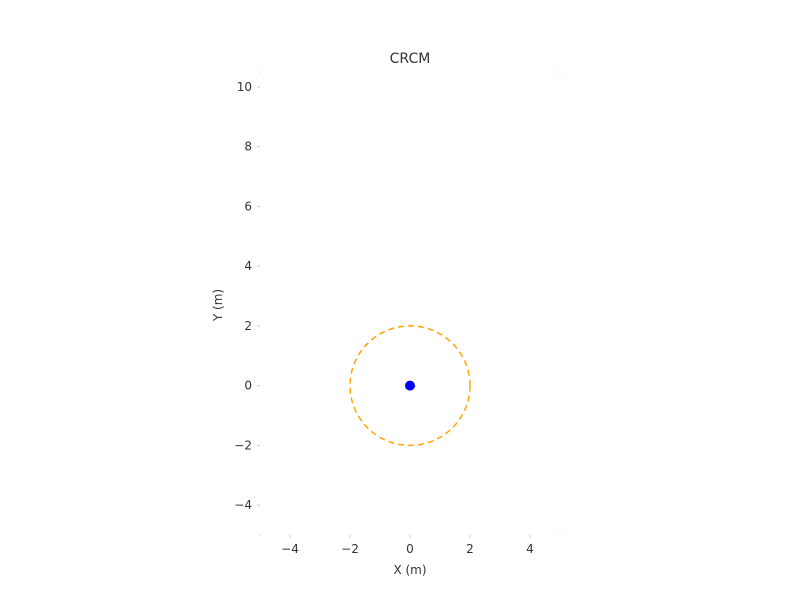  Describe the element at coordinates (248, 206) in the screenshot. I see `y-tick-label: 6` at that location.